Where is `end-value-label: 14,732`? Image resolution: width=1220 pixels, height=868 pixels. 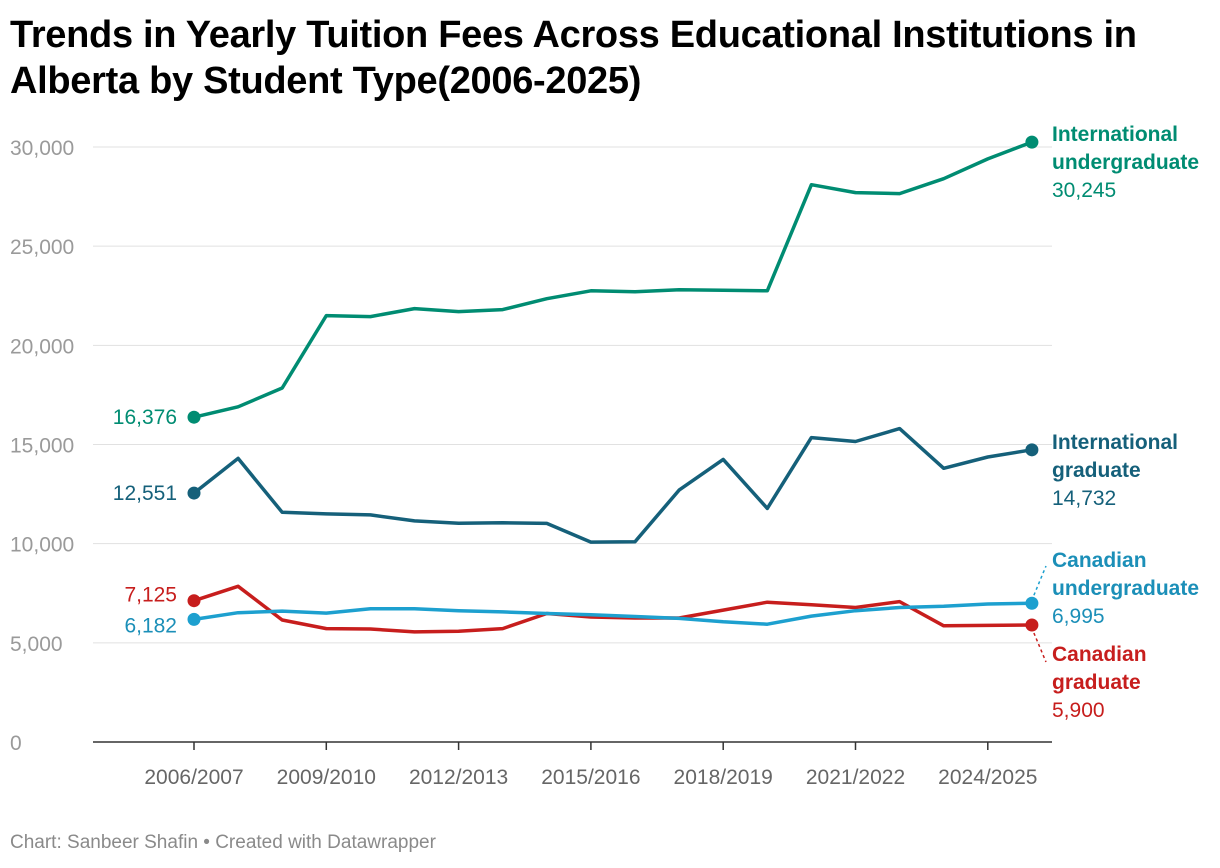
end-value-label: 14,732 is located at coordinates (1084, 498).